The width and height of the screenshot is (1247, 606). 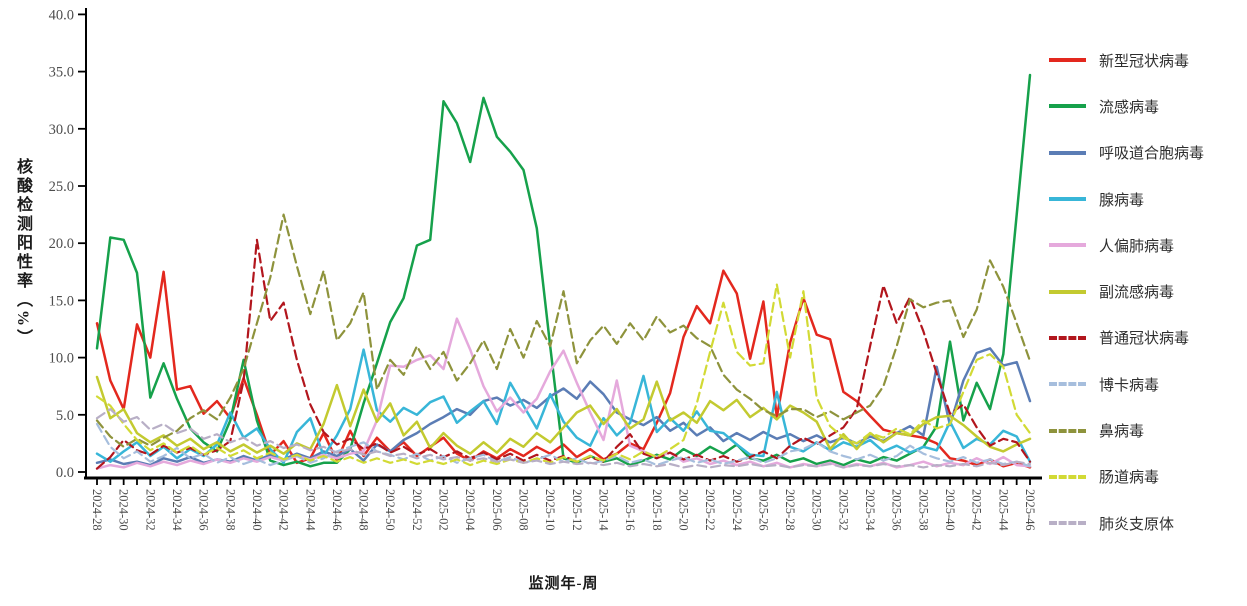 What do you see at coordinates (177, 510) in the screenshot?
I see `x-tick-label: 2024-34` at bounding box center [177, 510].